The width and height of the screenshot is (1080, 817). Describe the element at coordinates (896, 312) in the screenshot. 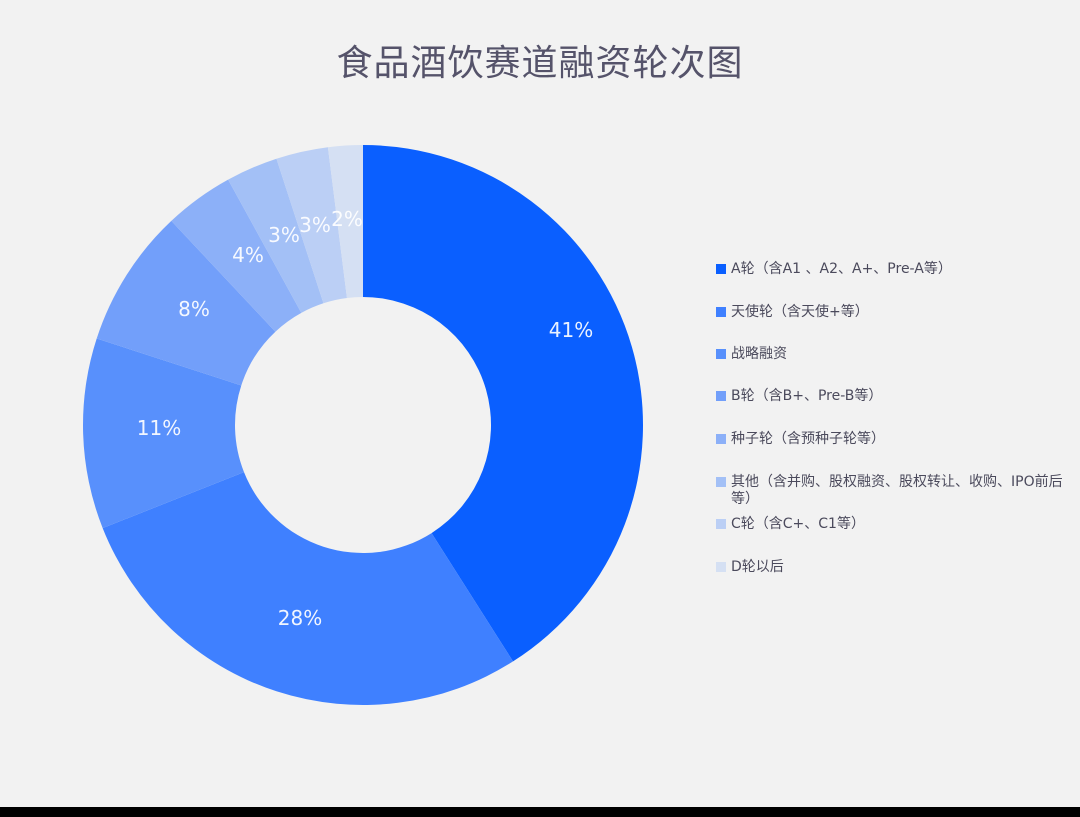

I see `legend-item-angel-round: 天使轮（含天使+等）` at that location.